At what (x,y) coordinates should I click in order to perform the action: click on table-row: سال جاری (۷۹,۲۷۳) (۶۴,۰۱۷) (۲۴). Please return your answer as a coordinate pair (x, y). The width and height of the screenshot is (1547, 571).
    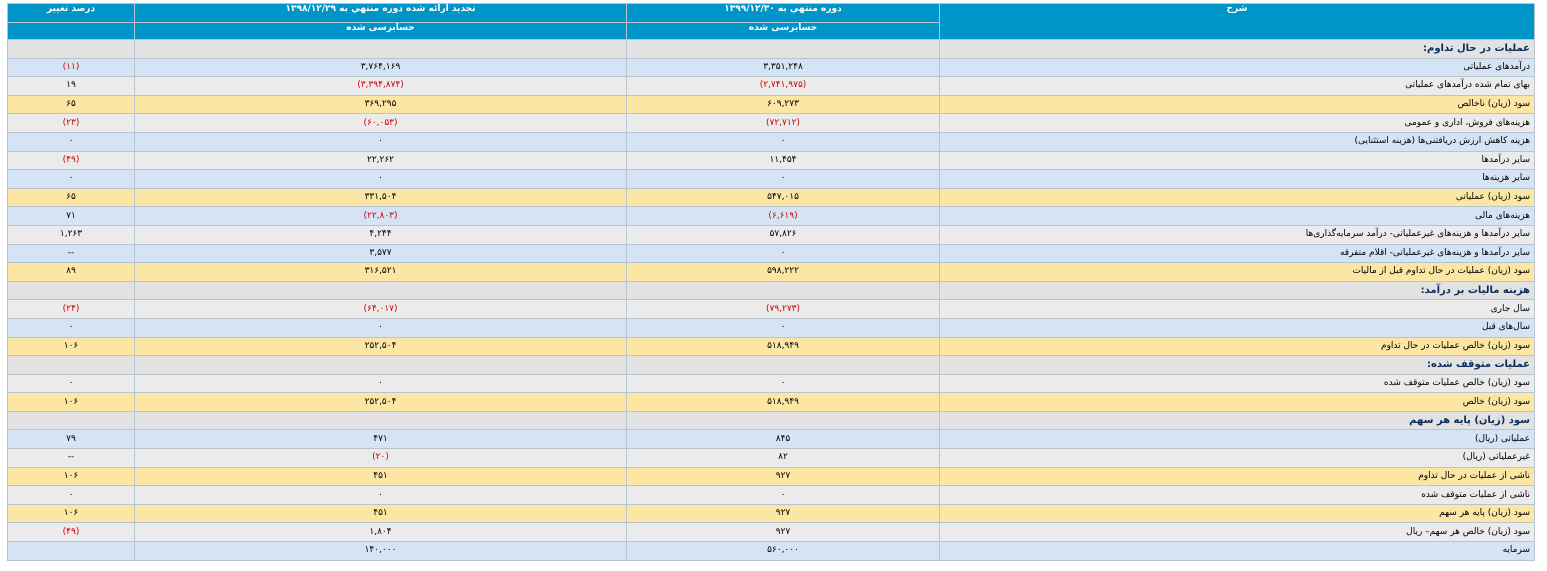
    Looking at the image, I should click on (771, 309).